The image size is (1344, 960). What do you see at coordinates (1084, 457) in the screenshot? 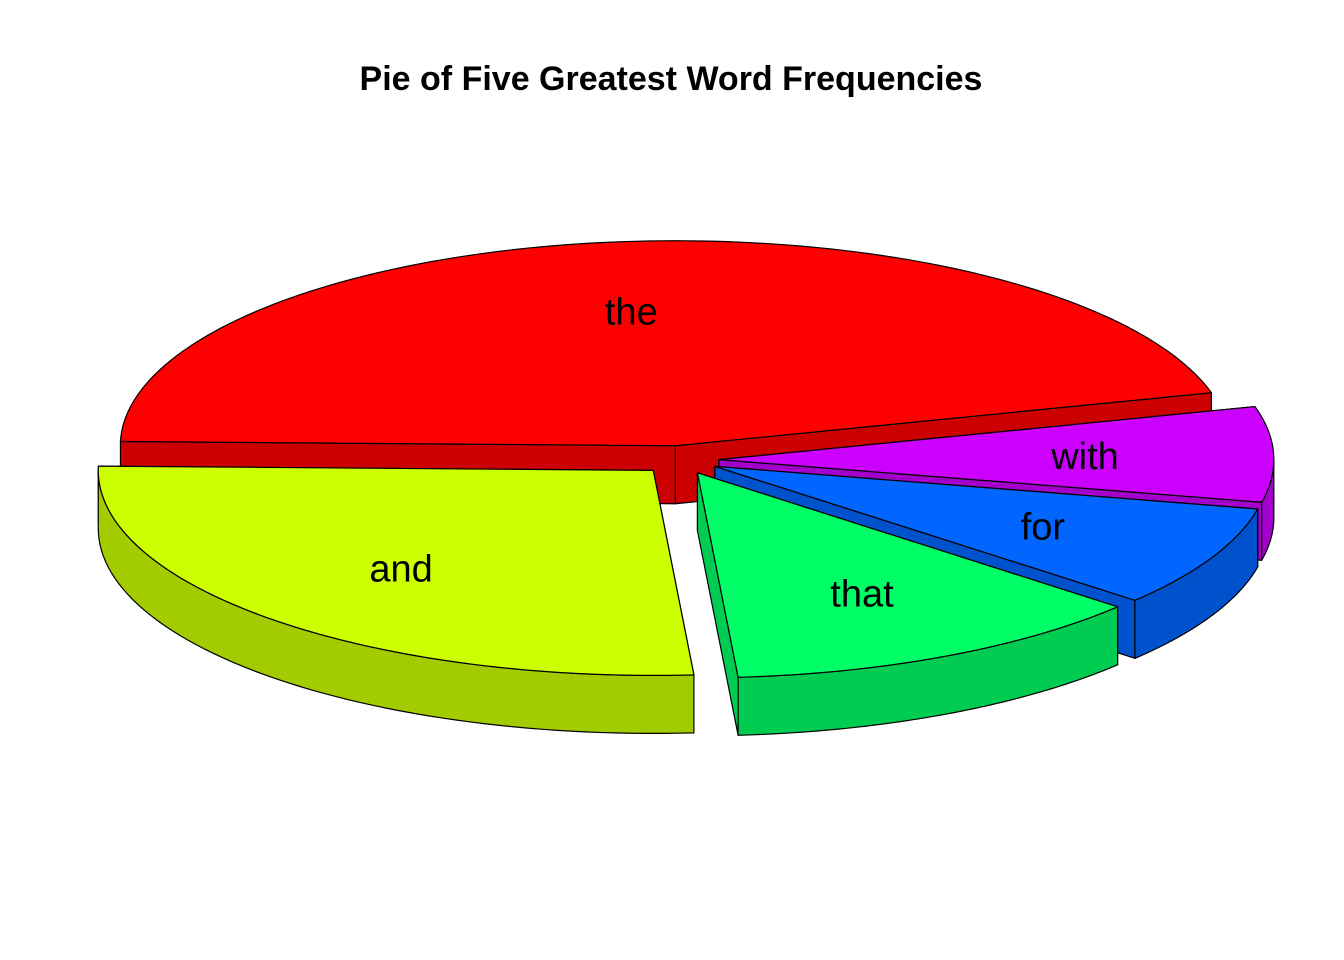
I see `slice-label-with: with` at bounding box center [1084, 457].